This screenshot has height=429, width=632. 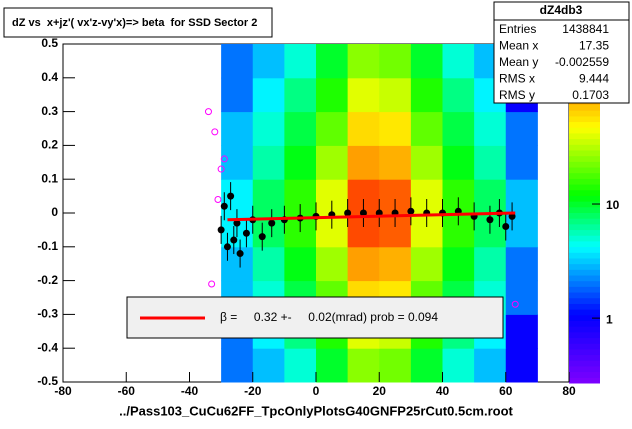 What do you see at coordinates (517, 79) in the screenshot?
I see `stats-label: RMS x` at bounding box center [517, 79].